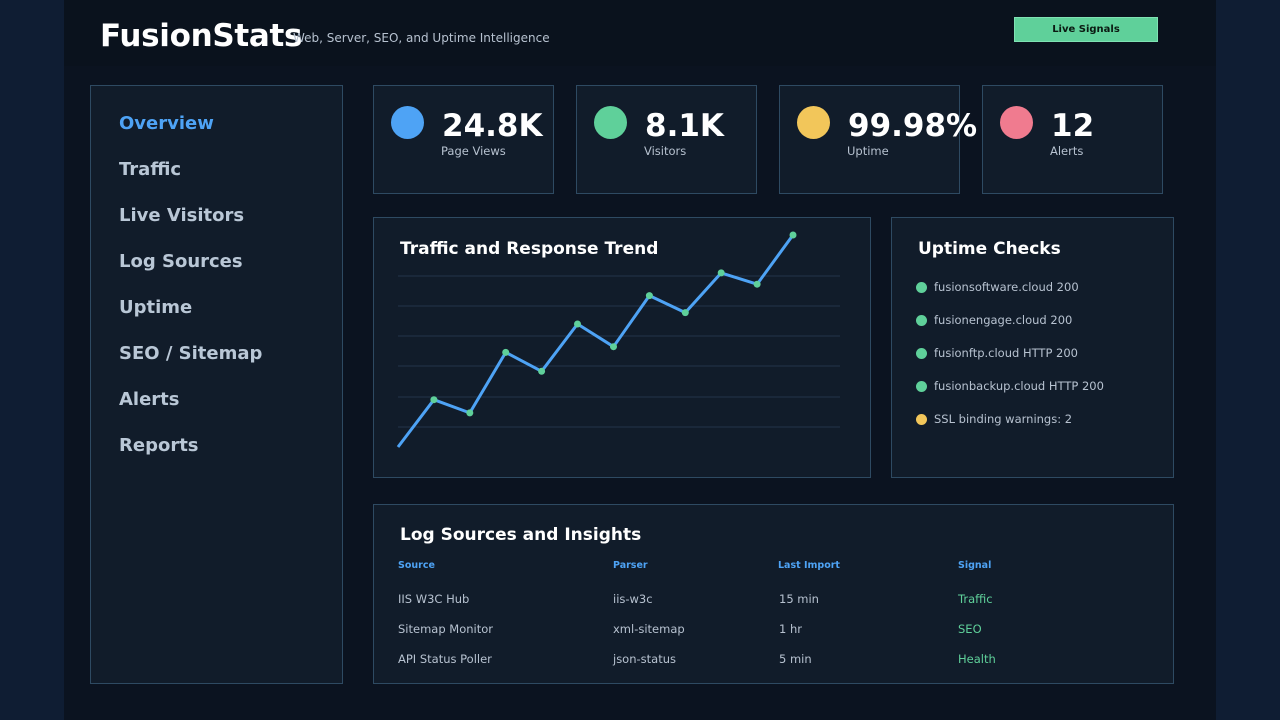 The width and height of the screenshot is (1280, 720). Describe the element at coordinates (1006, 287) in the screenshot. I see `uptime-check-text: fusionsoftware.cloud 200` at that location.